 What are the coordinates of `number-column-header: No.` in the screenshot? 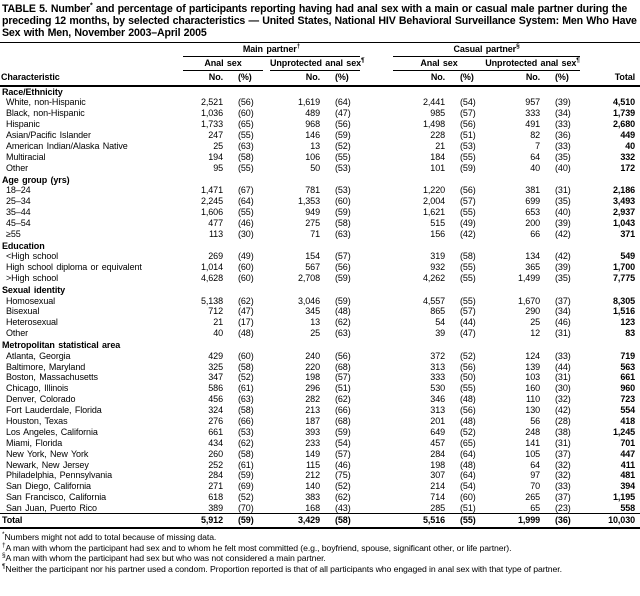 It's located at (203, 78).